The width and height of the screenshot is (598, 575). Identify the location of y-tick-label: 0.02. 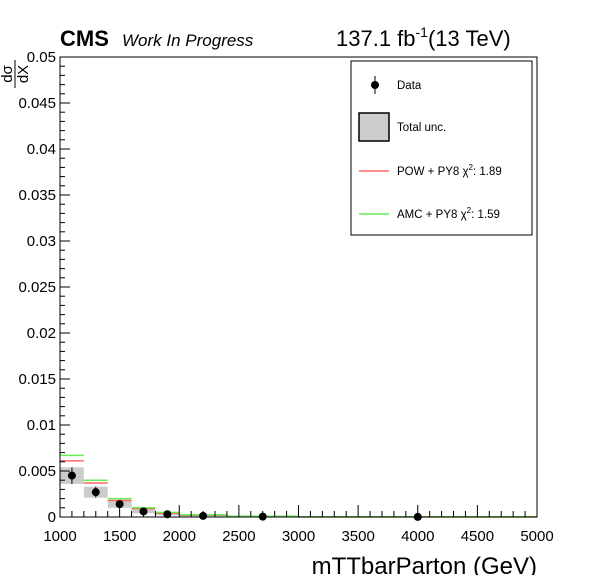
(41, 333).